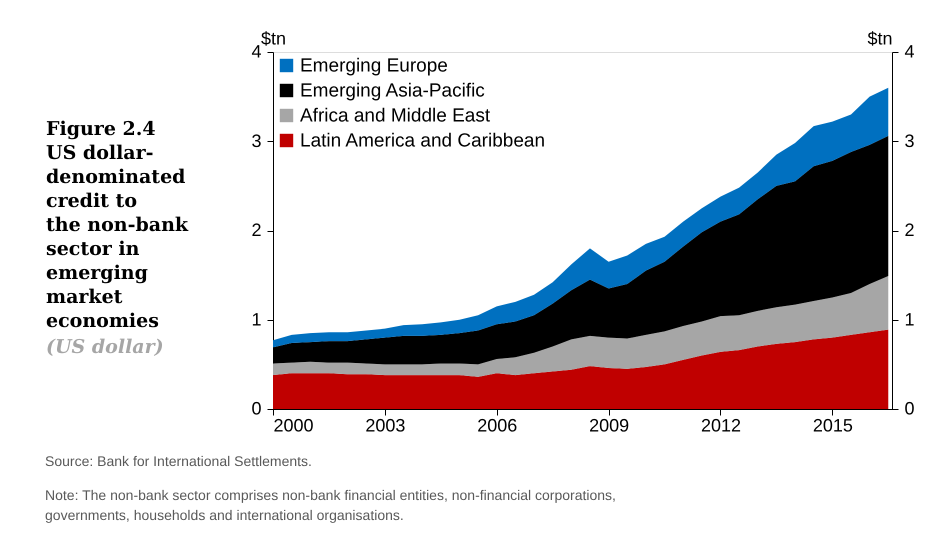  I want to click on y2-tick-label: 0, so click(909, 408).